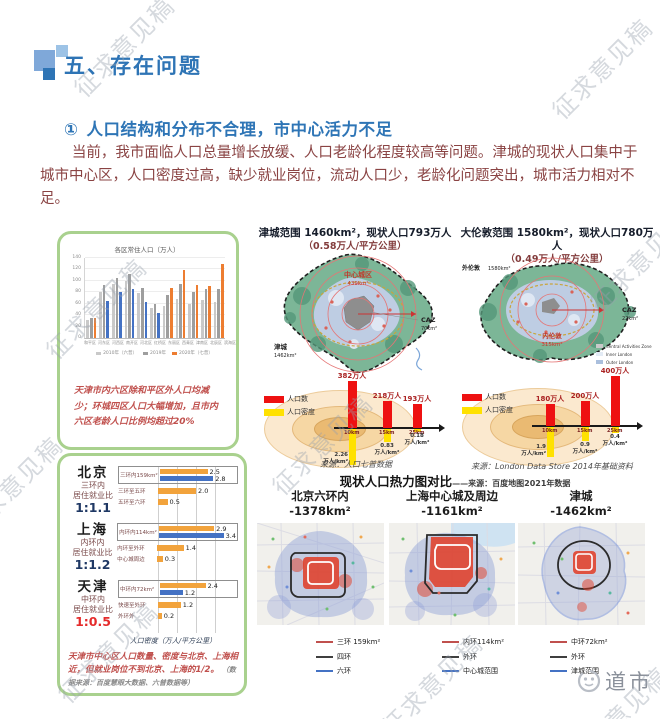 This screenshot has width=660, height=719. What do you see at coordinates (104, 342) in the screenshot?
I see `x-axis-label: 河东区` at bounding box center [104, 342].